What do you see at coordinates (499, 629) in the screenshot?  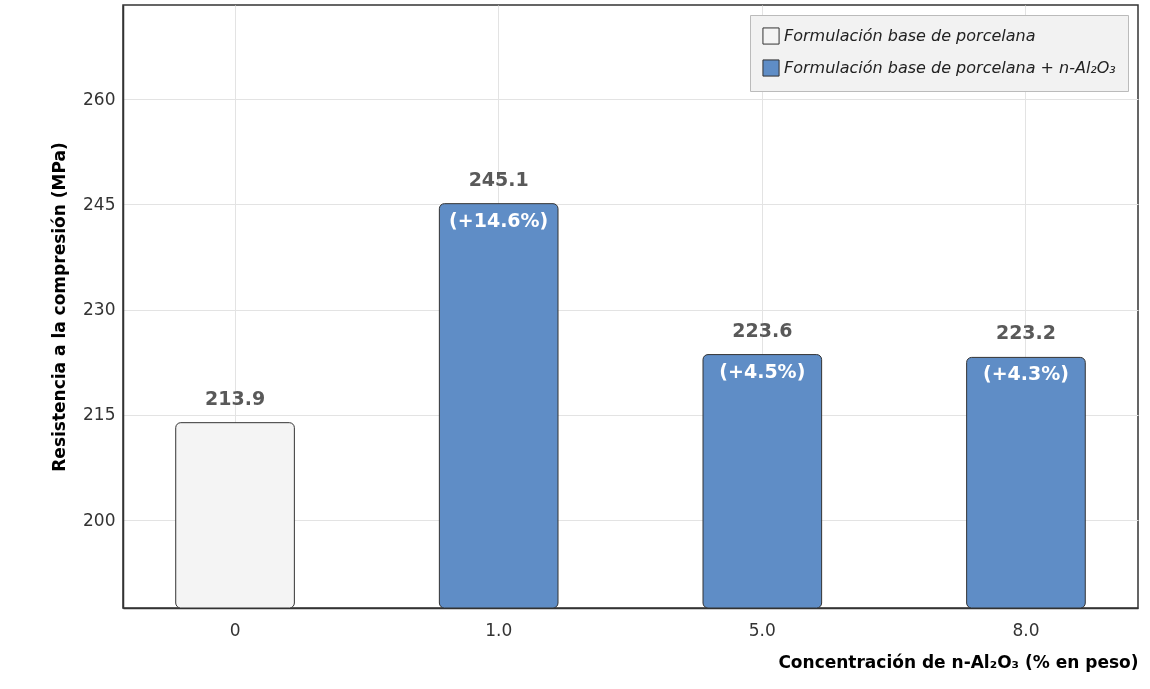 I see `x-tick-label: 1.0` at bounding box center [499, 629].